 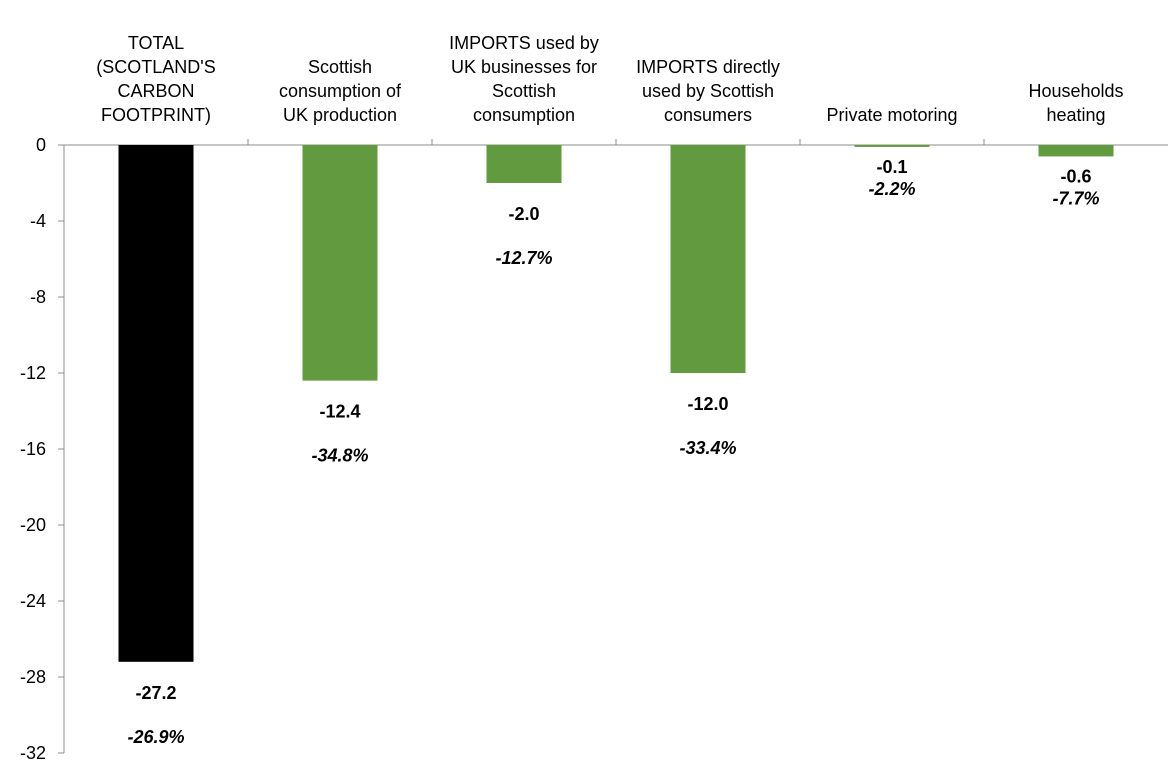 I want to click on category-label: Private motoring, so click(x=891, y=115).